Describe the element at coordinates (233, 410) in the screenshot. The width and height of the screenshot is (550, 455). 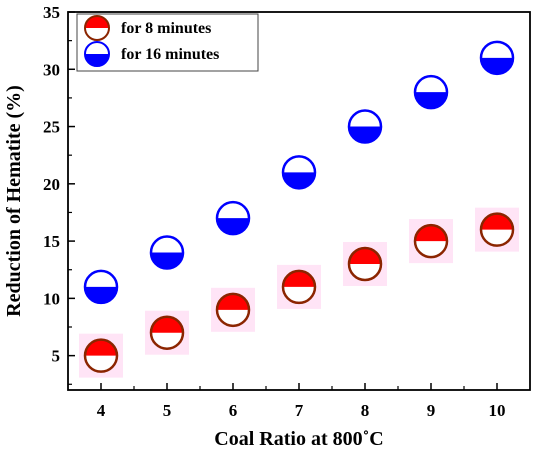
I see `x-tick-label: 6` at that location.